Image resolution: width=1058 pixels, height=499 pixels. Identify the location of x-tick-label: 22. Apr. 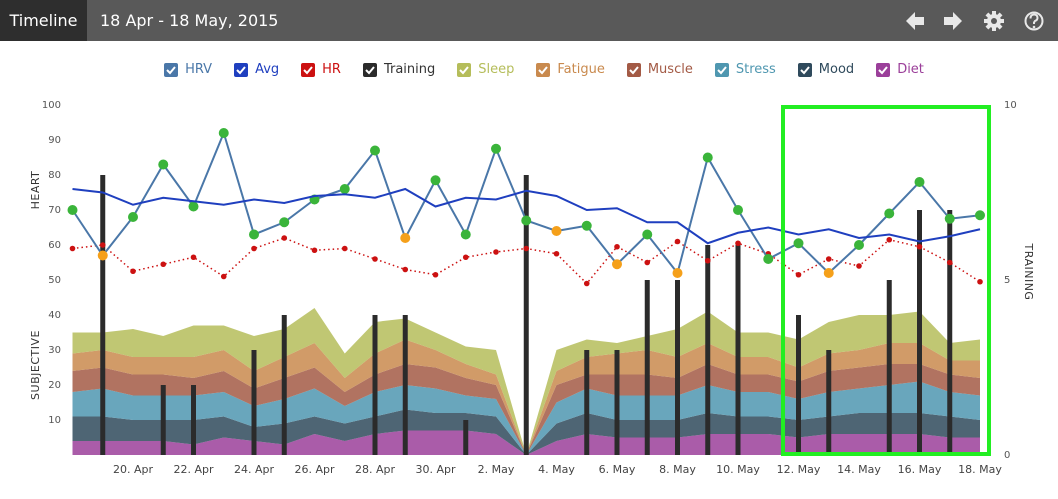
(193, 469).